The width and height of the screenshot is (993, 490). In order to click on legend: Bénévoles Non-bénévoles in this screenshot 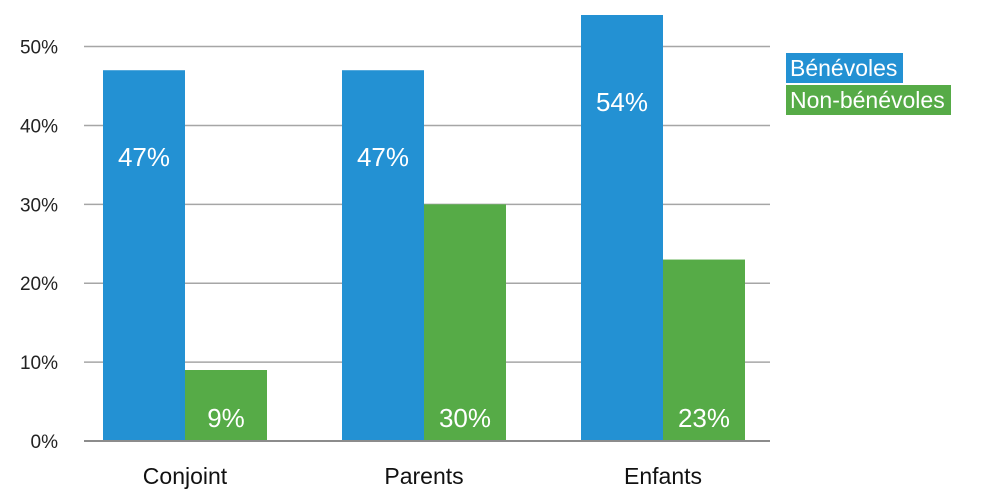, I will do `click(868, 85)`.